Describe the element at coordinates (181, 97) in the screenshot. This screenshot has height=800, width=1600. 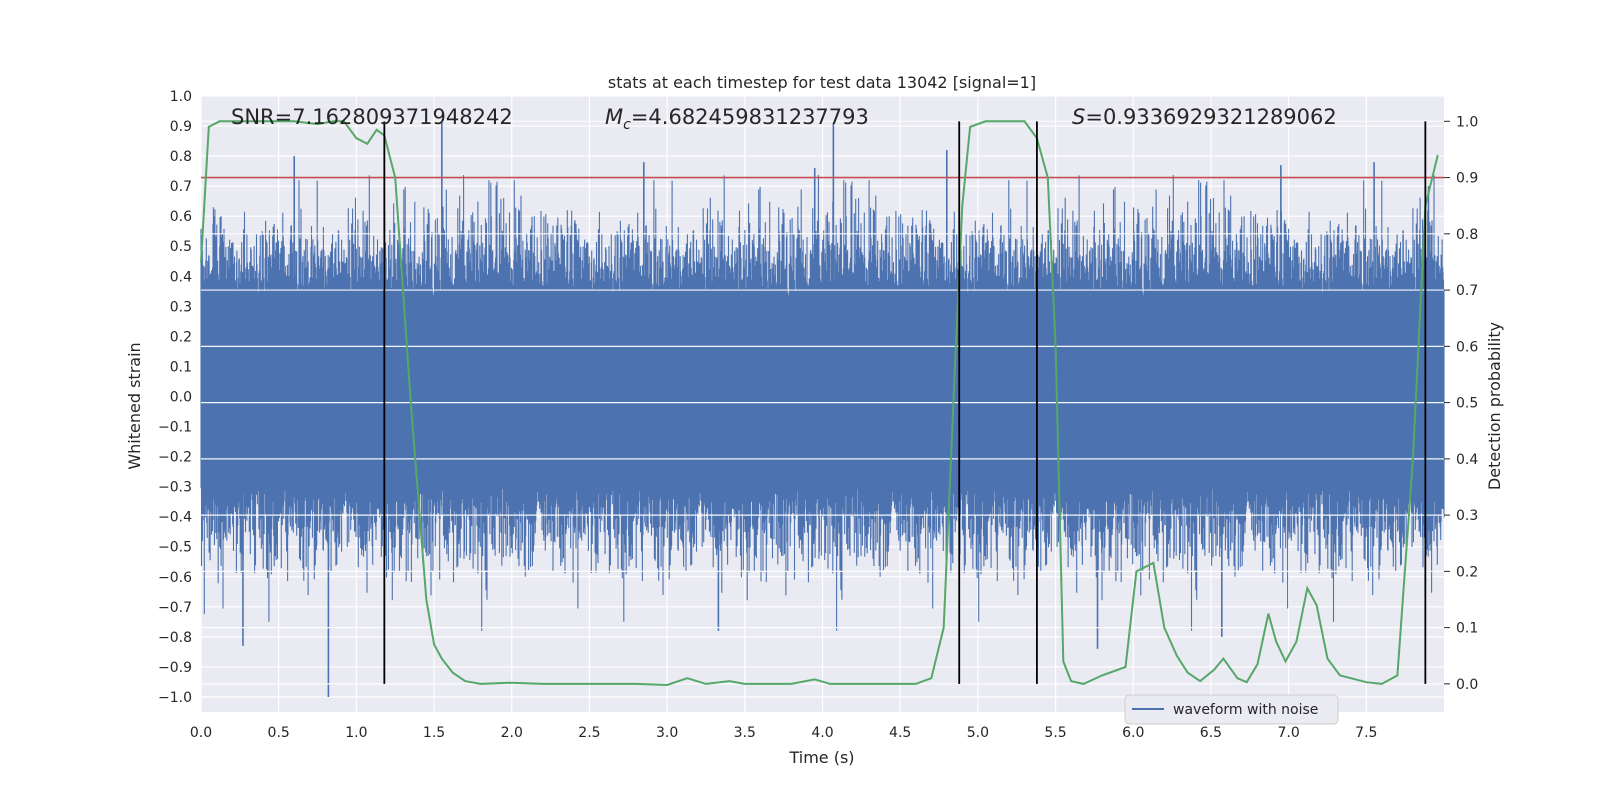
I see `y-tick-label: 1.0` at that location.